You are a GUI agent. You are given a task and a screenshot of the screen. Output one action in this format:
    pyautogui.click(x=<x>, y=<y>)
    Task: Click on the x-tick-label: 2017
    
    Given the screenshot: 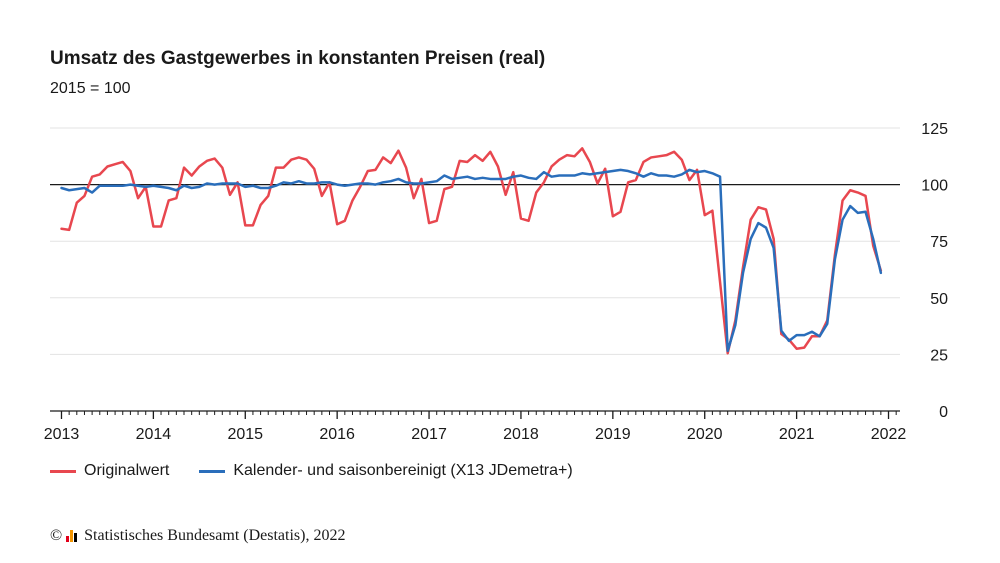 What is the action you would take?
    pyautogui.click(x=429, y=434)
    